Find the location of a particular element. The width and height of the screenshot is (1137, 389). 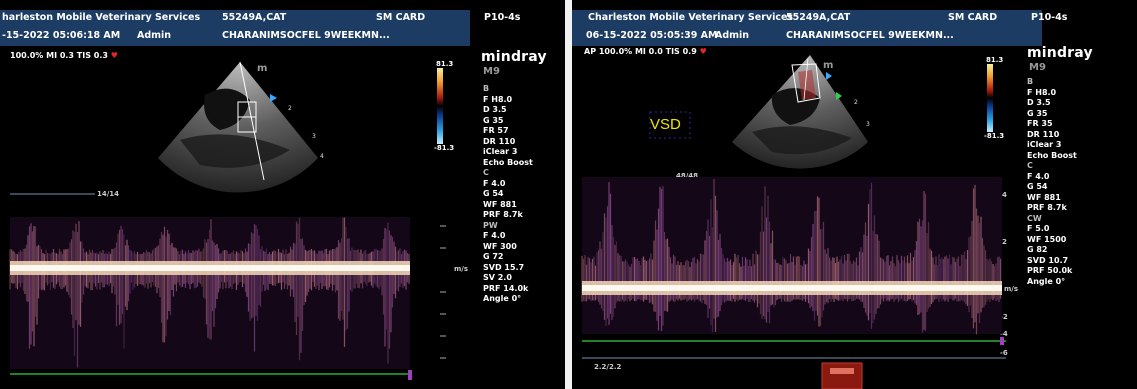

left-colorbar-top: 81.3 is located at coordinates (445, 64).